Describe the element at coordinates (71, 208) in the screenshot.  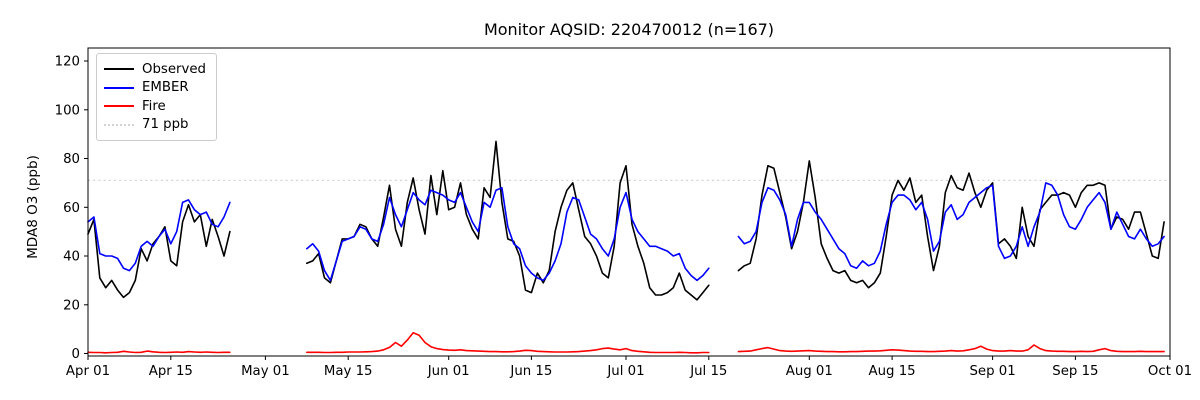
I see `svg-text: 60` at that location.